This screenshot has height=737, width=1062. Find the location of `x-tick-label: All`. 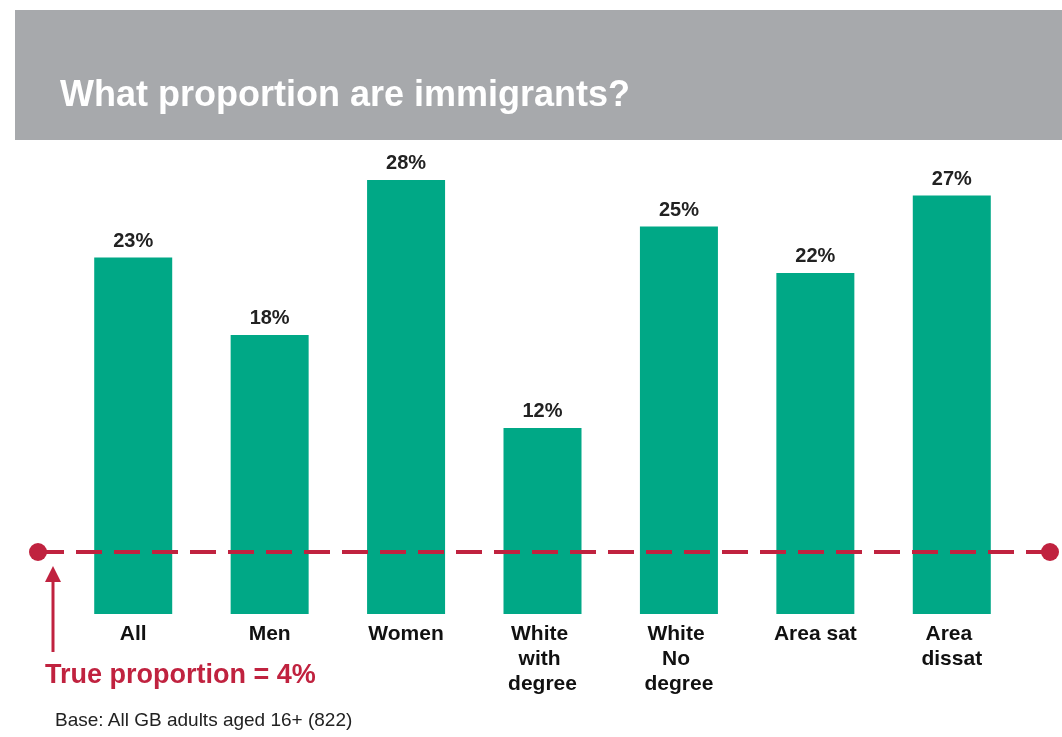

x-tick-label: All is located at coordinates (133, 632).